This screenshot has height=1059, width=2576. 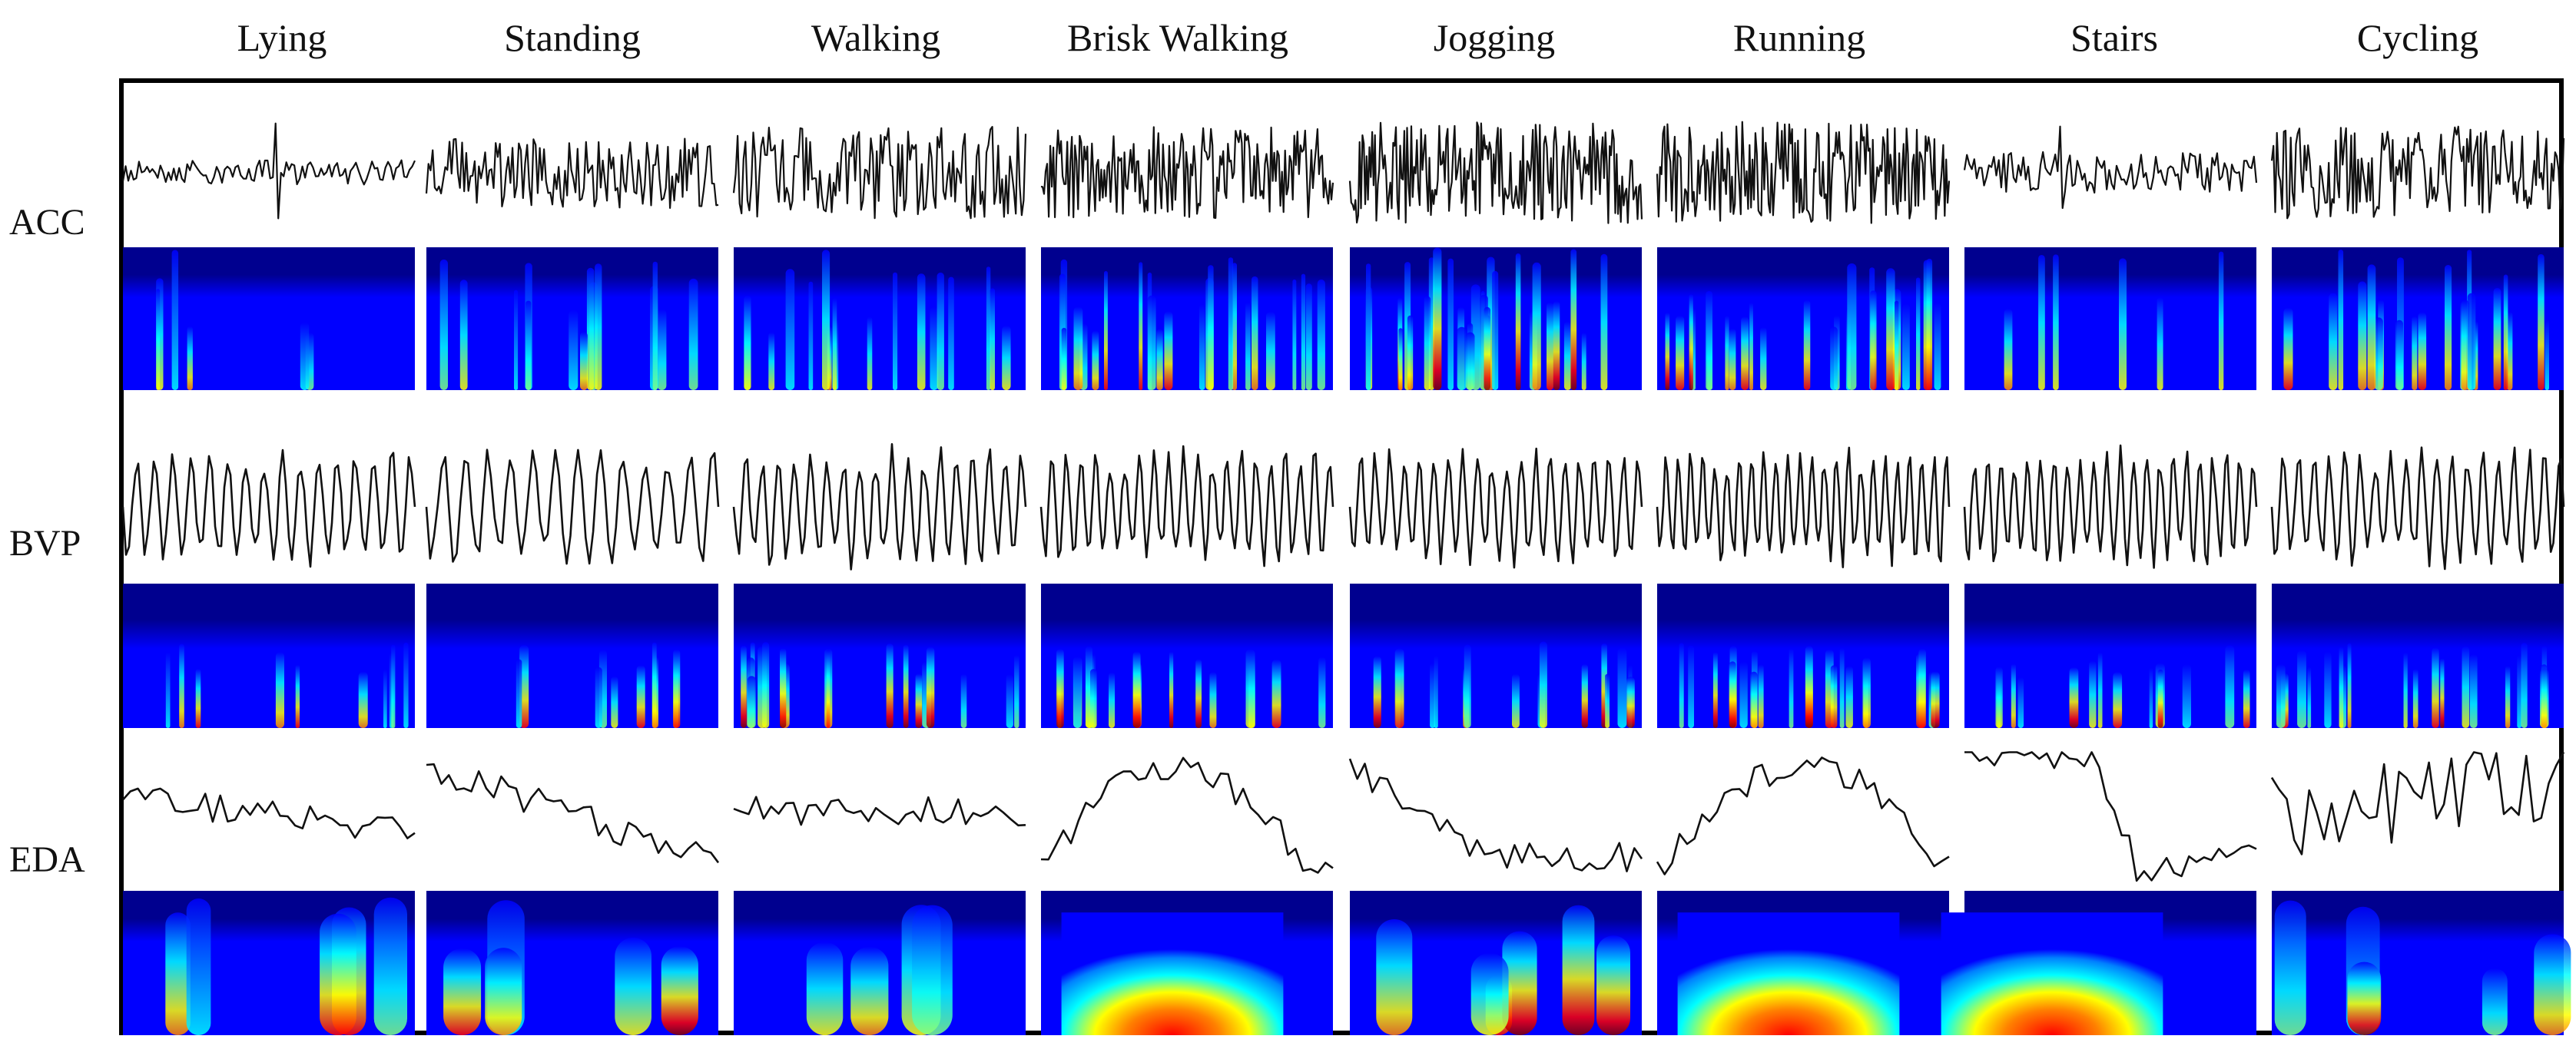 What do you see at coordinates (2417, 37) in the screenshot?
I see `activity-title: Cycling` at bounding box center [2417, 37].